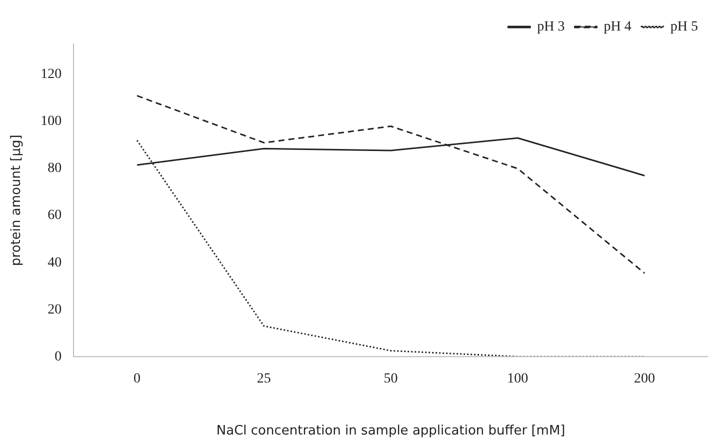 The width and height of the screenshot is (718, 443). Describe the element at coordinates (551, 27) in the screenshot. I see `legend-label: pH 3` at that location.